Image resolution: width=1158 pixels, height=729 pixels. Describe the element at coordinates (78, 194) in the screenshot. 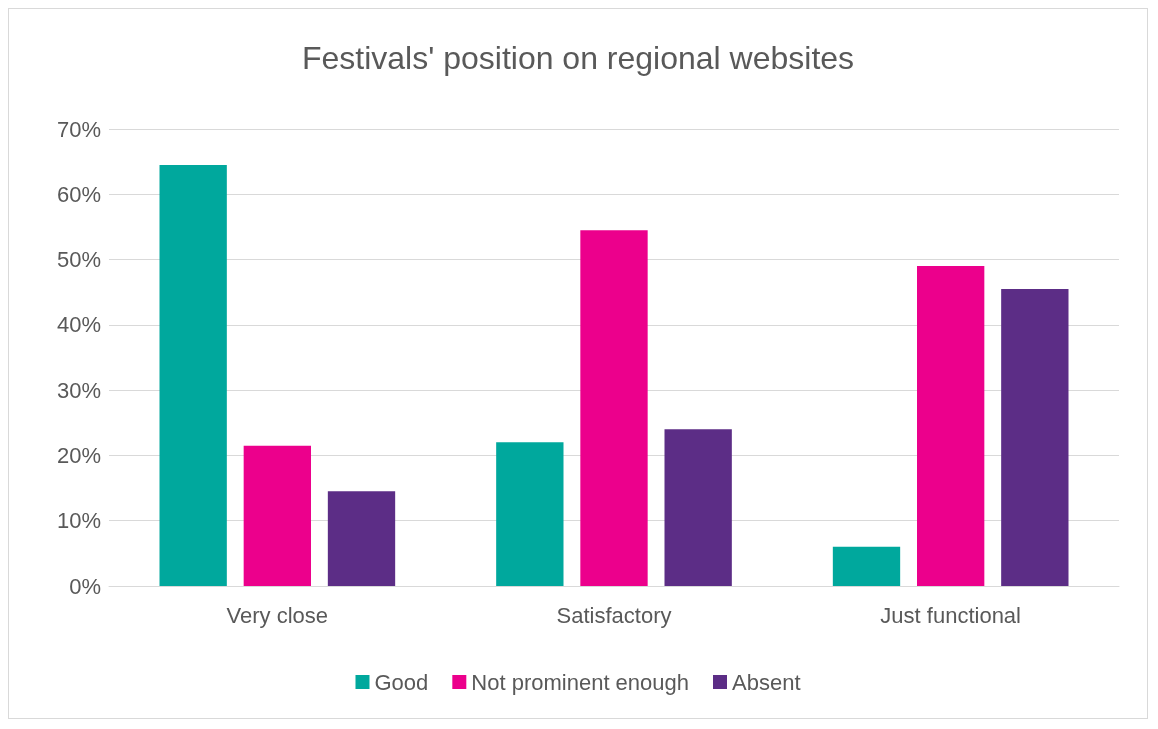

I see `y-tick-label: 60%` at that location.